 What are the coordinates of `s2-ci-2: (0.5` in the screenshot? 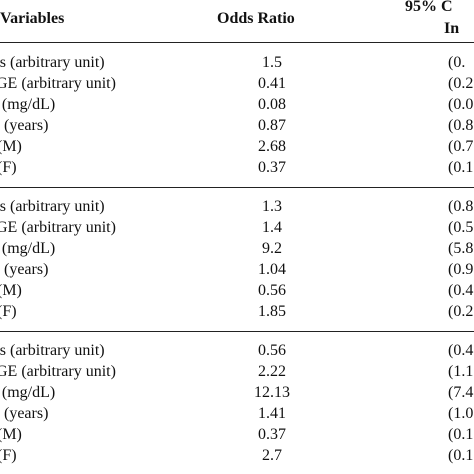 It's located at (461, 227).